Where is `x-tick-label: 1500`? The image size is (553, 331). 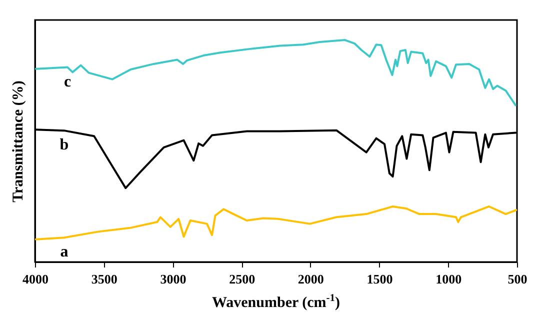
x-tick-label: 1500 is located at coordinates (379, 279).